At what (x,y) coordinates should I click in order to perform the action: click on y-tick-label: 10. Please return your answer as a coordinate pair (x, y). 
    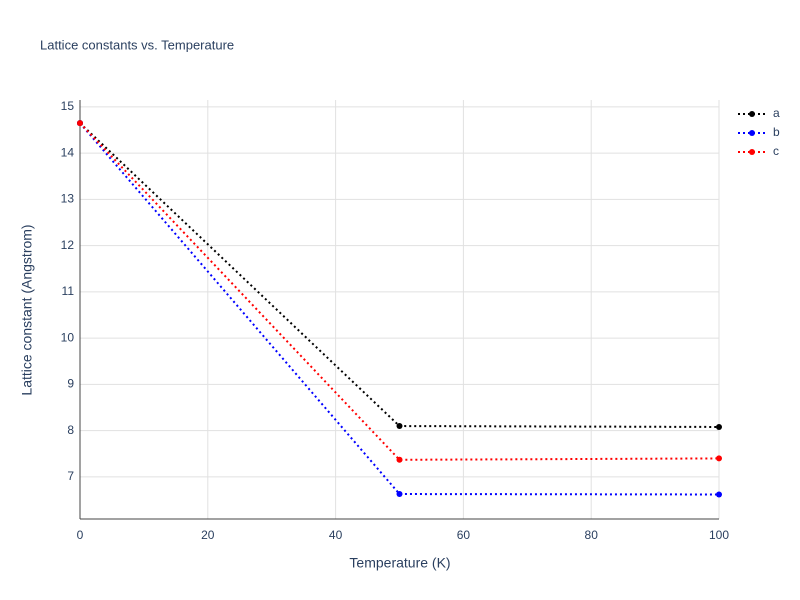
    Looking at the image, I should click on (68, 337).